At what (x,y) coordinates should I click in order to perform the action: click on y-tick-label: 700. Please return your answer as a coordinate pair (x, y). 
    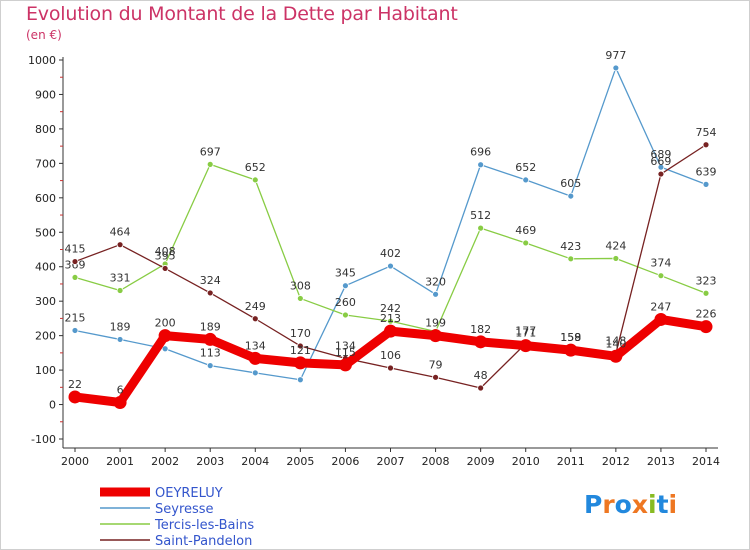
    Looking at the image, I should click on (45, 163).